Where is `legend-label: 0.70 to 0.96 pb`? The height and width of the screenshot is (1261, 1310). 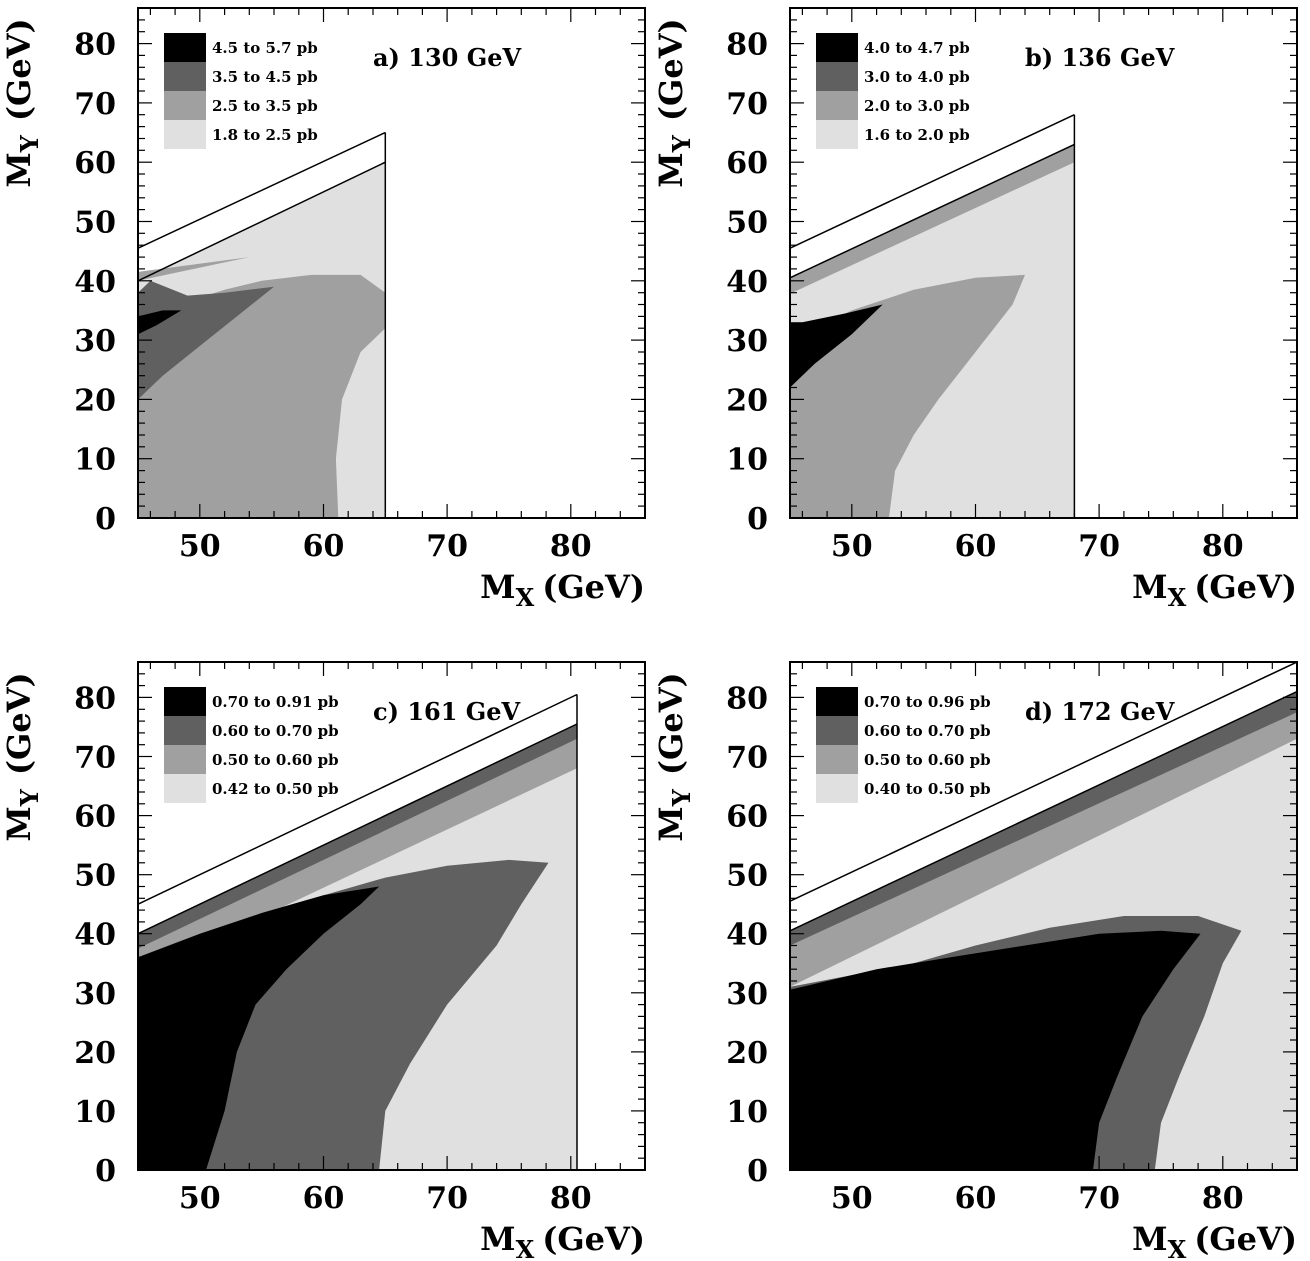
legend-label: 0.70 to 0.96 pb is located at coordinates (927, 702).